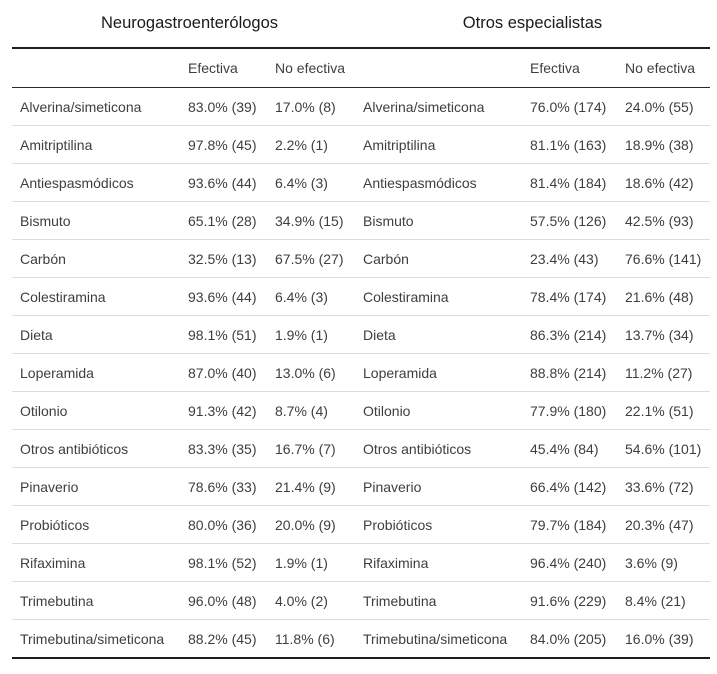  Describe the element at coordinates (189, 23) in the screenshot. I see `group-title-neurogastroenterologos: Neurogastroenterólogos` at that location.